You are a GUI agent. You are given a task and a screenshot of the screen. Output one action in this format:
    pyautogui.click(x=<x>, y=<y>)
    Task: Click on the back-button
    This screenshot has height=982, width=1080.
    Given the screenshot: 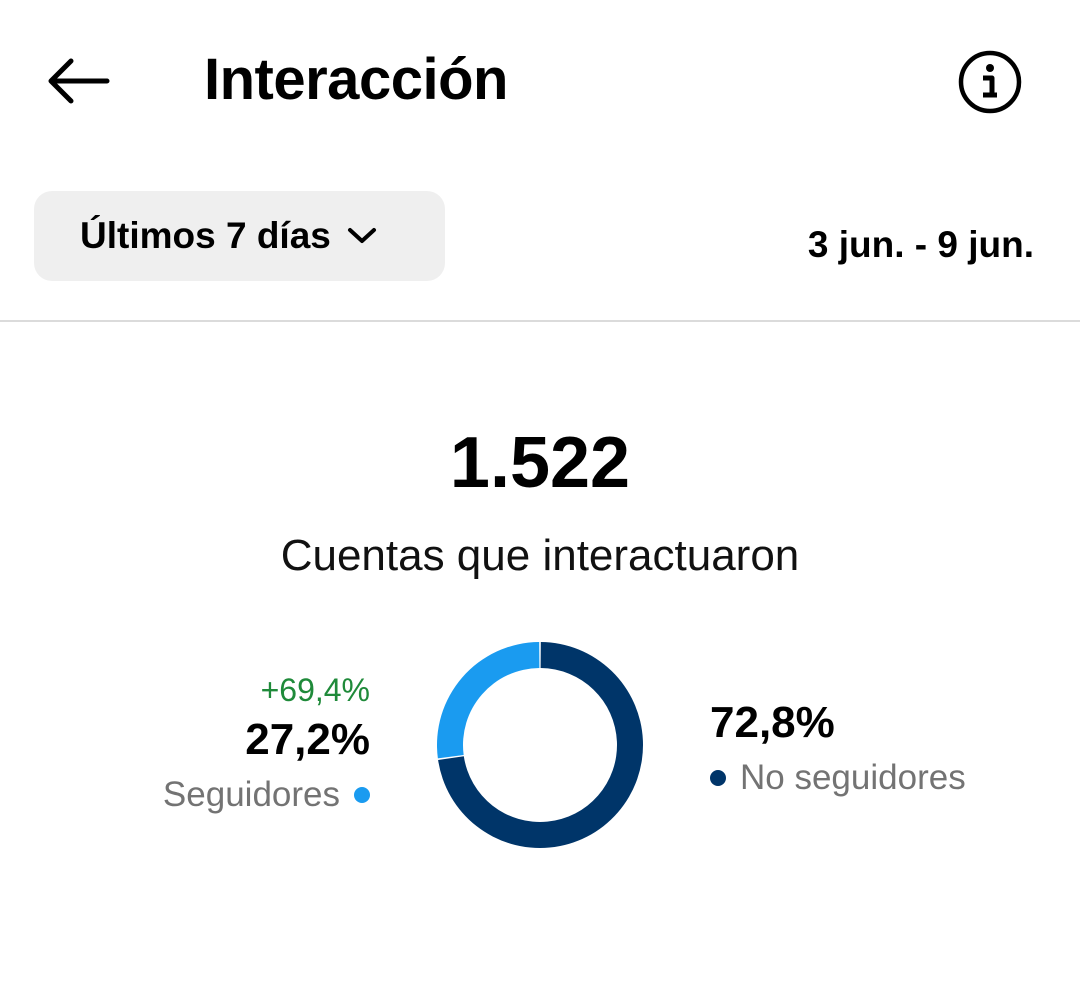 What is the action you would take?
    pyautogui.click(x=78, y=81)
    